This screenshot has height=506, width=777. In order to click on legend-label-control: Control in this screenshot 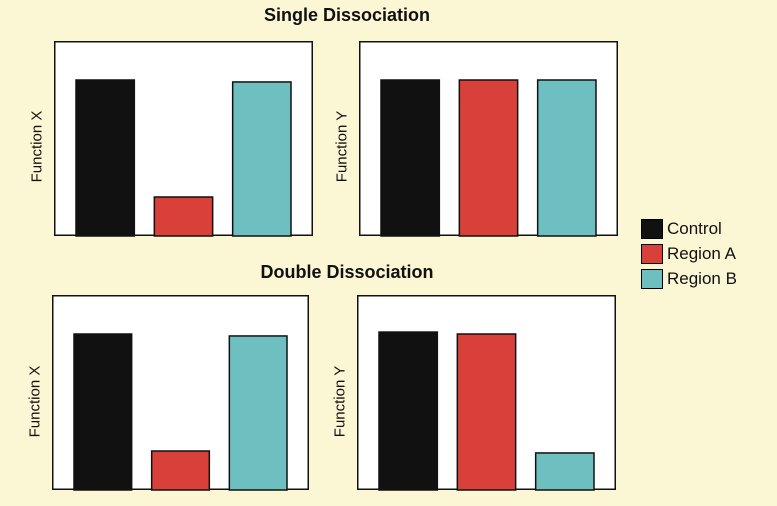, I will do `click(694, 228)`.